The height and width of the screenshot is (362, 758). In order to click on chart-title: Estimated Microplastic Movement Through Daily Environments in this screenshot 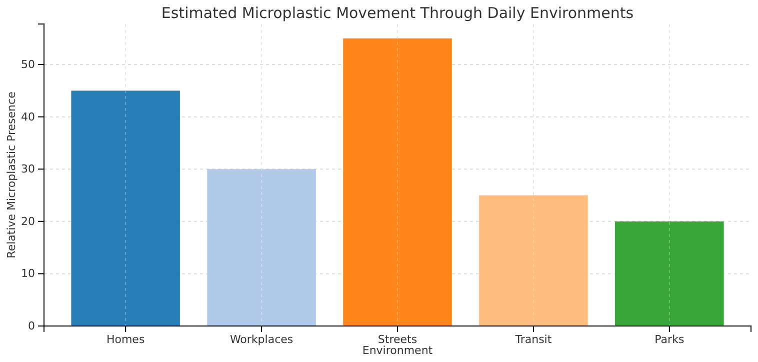, I will do `click(397, 13)`.